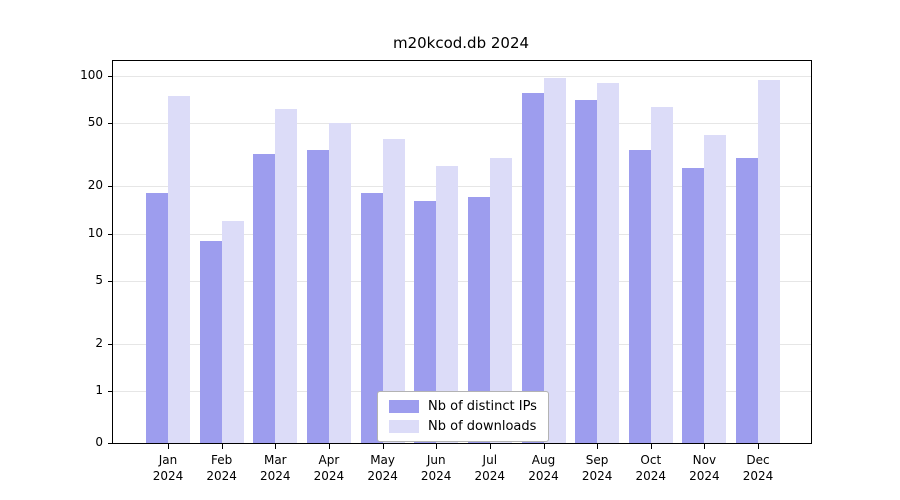  I want to click on chart-title: m20kcod.db 2024, so click(461, 43).